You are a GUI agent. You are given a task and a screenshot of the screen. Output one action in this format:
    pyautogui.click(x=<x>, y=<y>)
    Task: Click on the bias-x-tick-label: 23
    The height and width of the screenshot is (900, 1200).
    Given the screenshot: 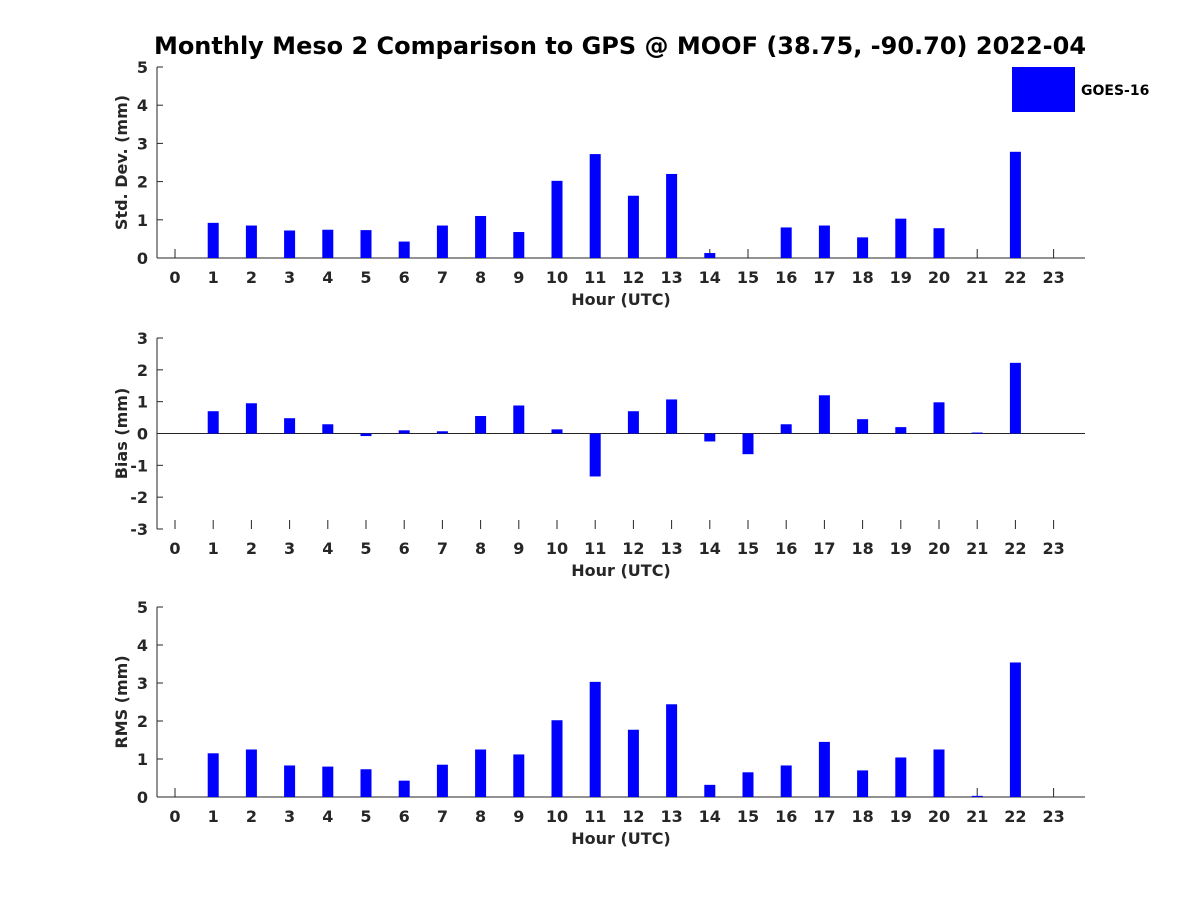 What is the action you would take?
    pyautogui.click(x=1053, y=548)
    